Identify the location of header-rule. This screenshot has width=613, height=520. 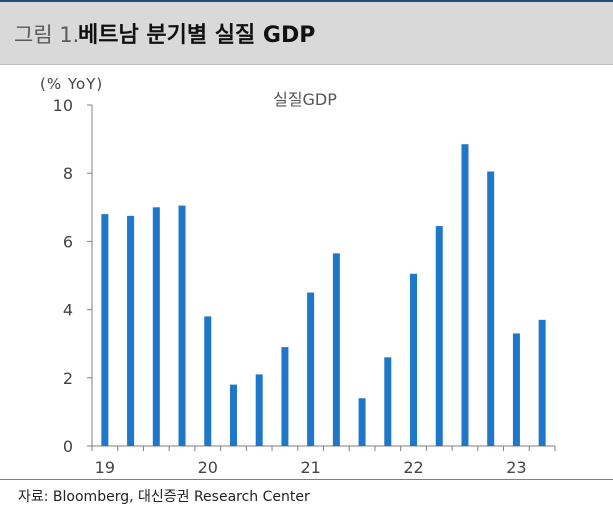
(306, 64).